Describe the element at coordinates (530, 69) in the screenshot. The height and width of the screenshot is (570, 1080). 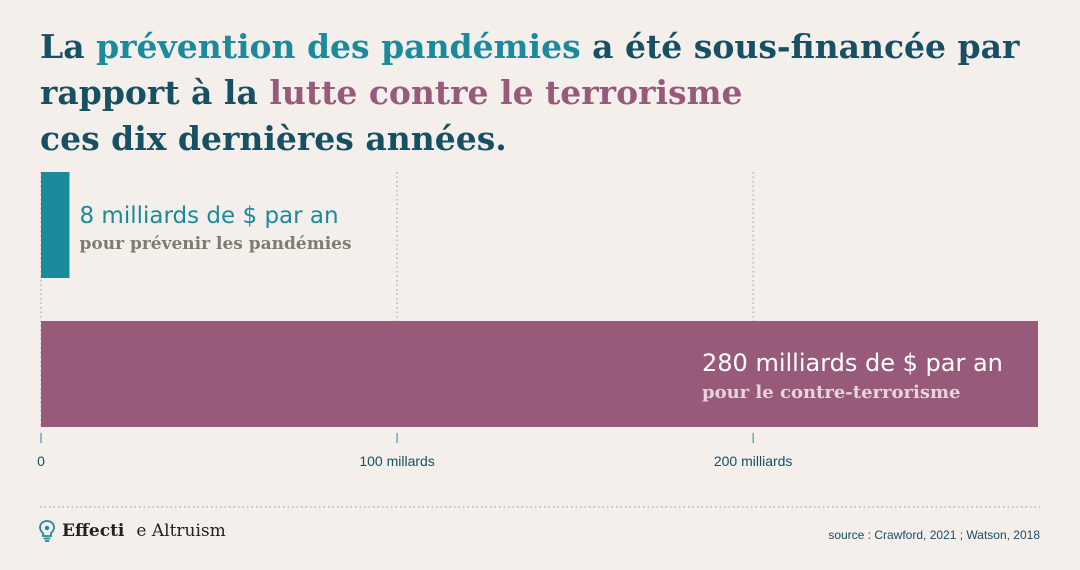
I see `title-part-2: a été sous-financée par rapport à la` at that location.